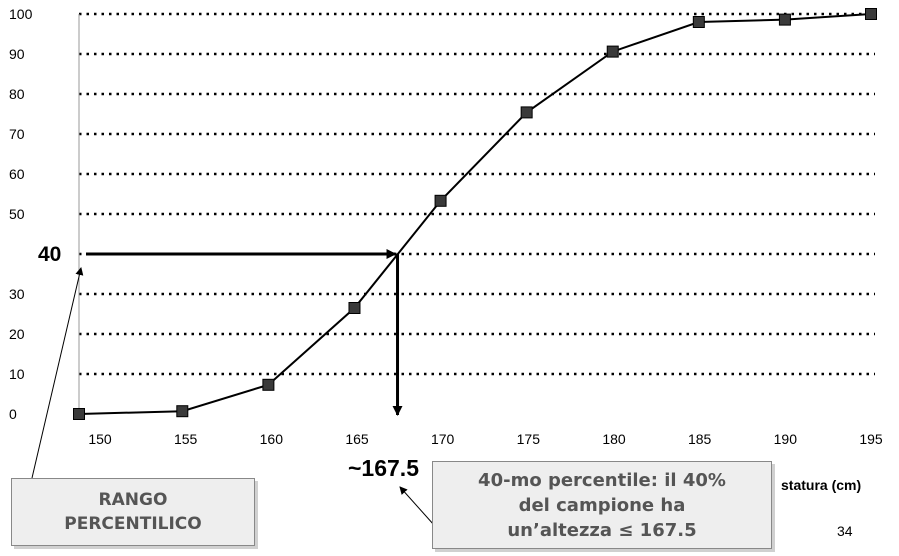  I want to click on y-tick-label: 50, so click(17, 214).